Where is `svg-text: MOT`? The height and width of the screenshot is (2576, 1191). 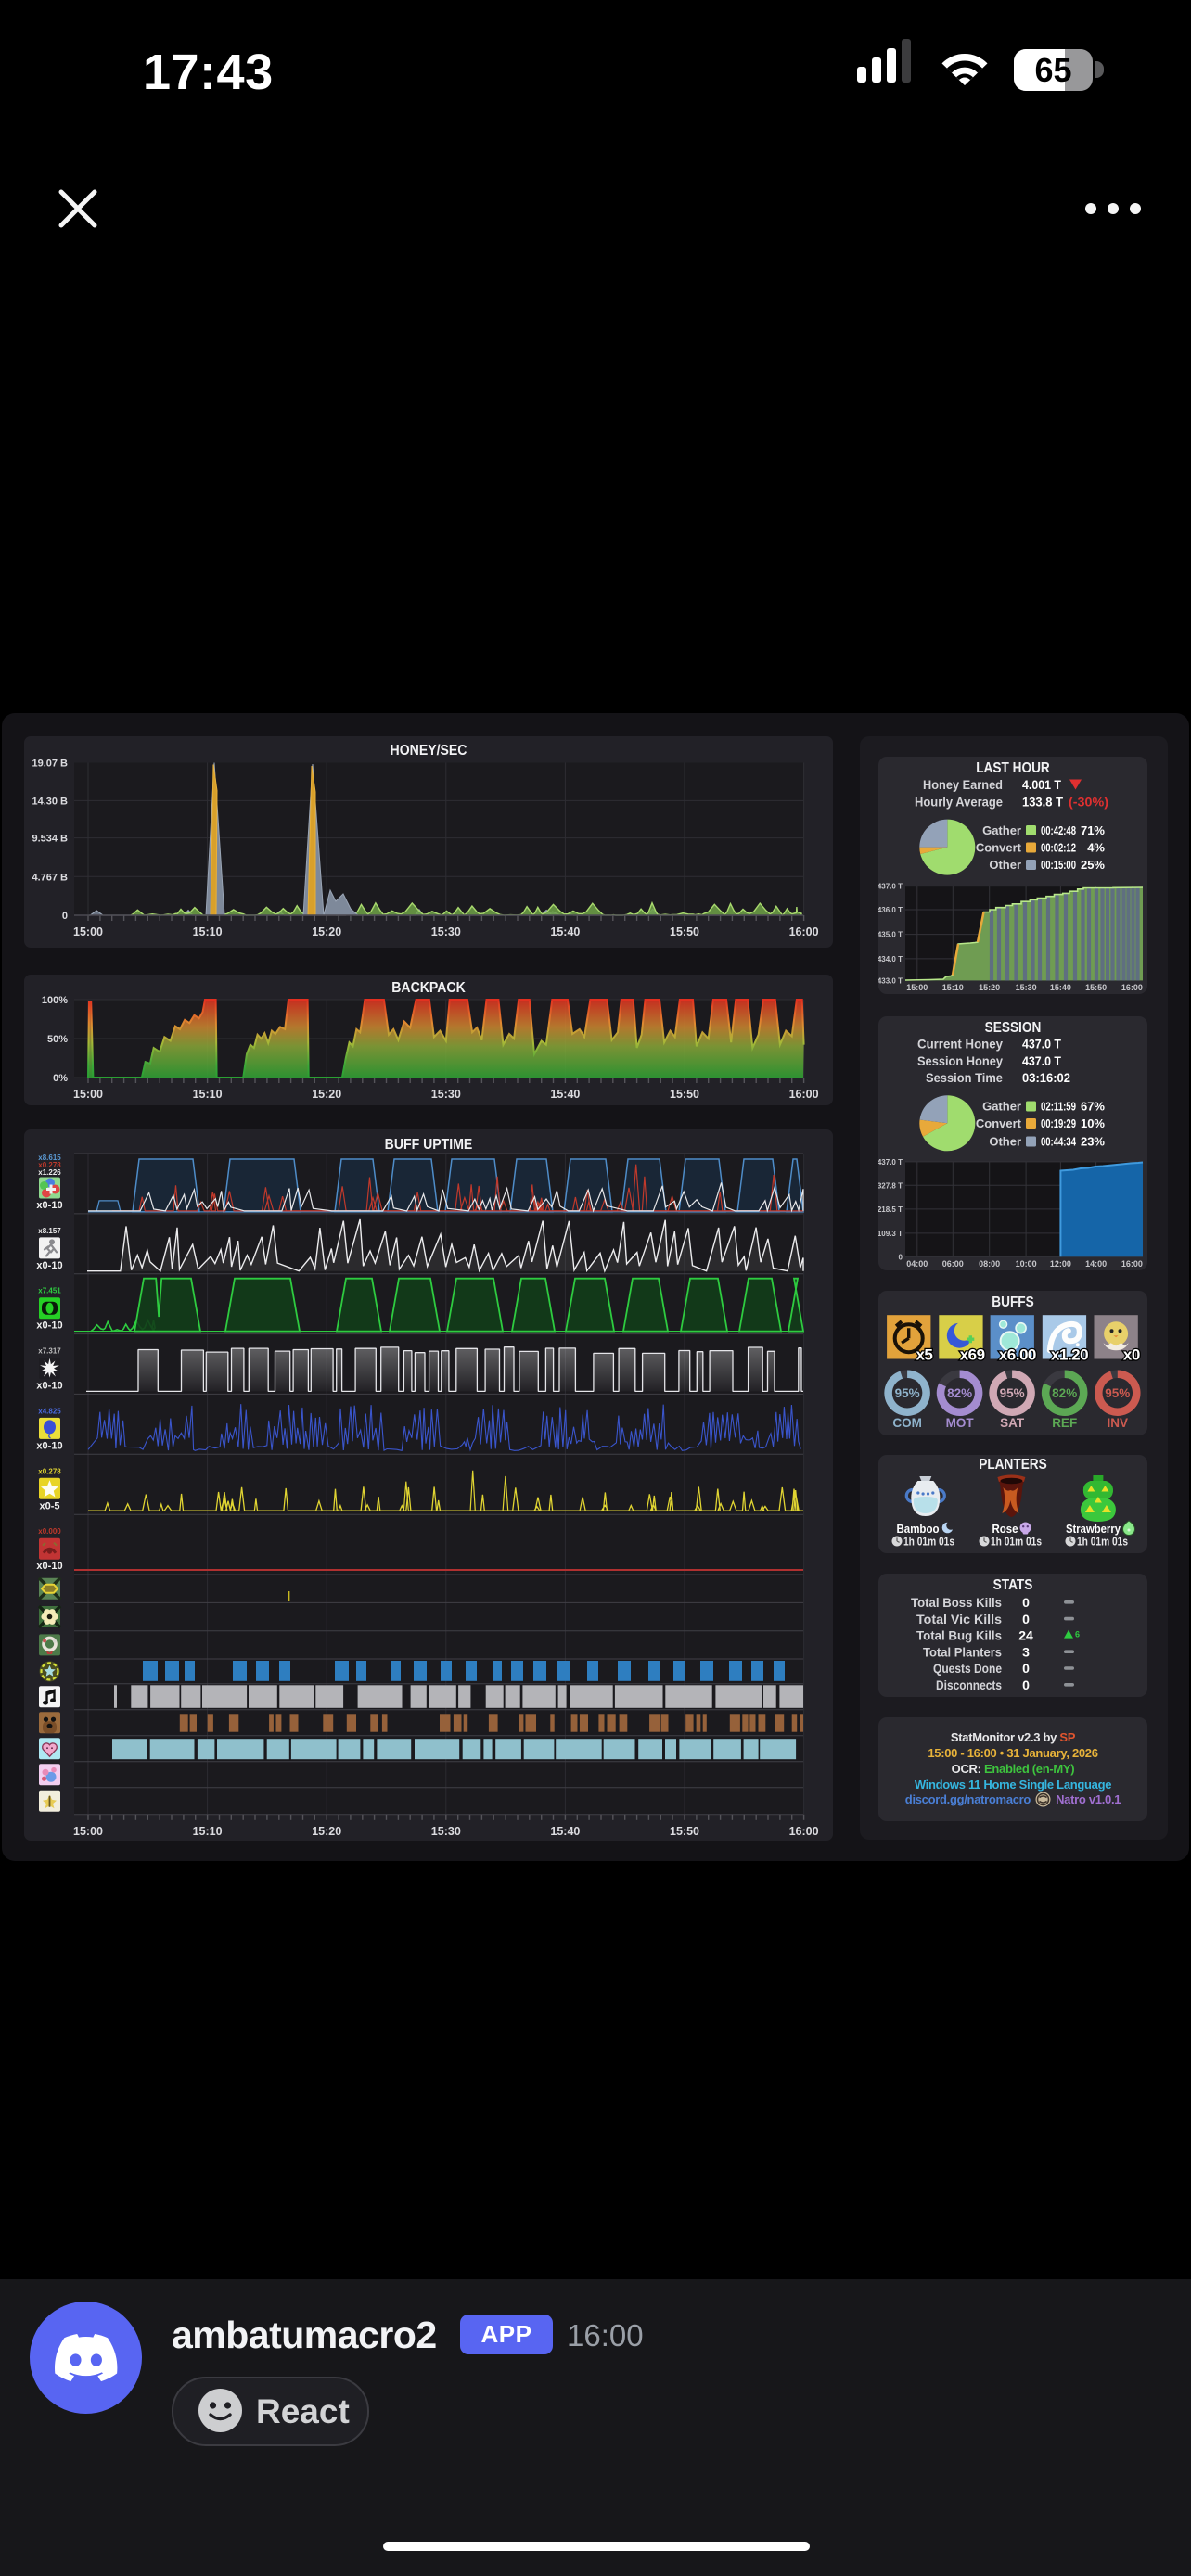 svg-text: MOT is located at coordinates (960, 1423).